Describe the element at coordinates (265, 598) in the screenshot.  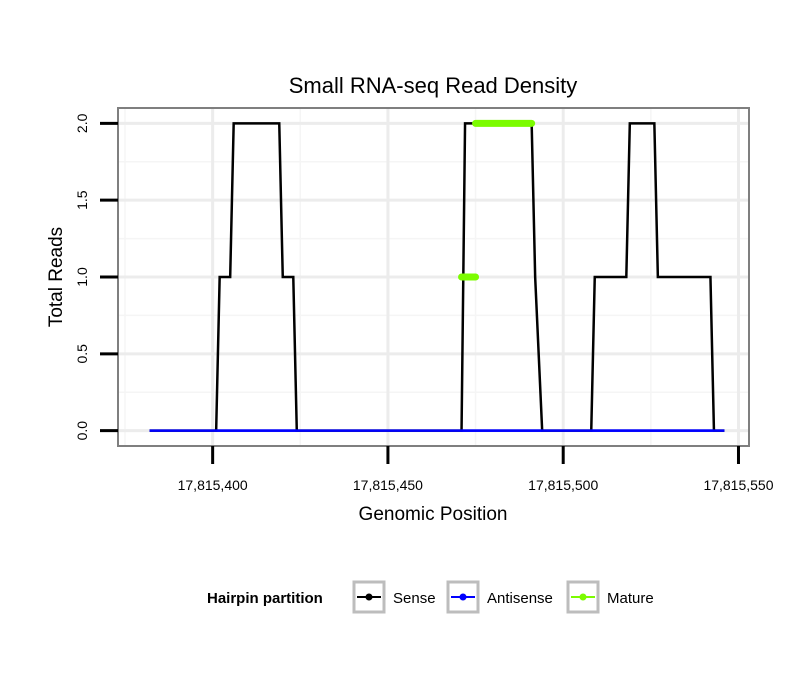
I see `legend-title: Hairpin partition` at that location.